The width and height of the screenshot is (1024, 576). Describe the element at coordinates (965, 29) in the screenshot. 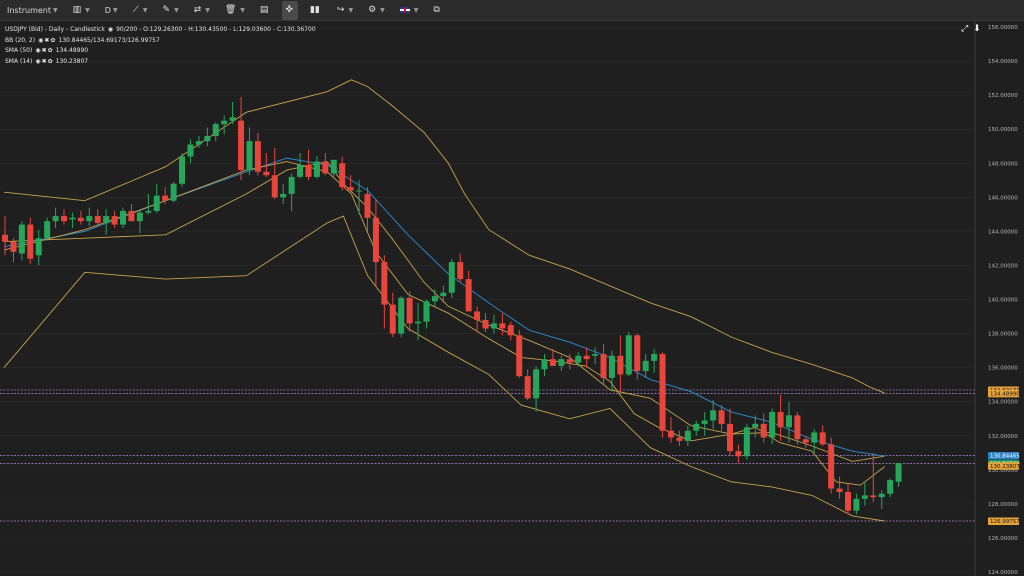

I see `fullscreen-icon: ⤢` at that location.